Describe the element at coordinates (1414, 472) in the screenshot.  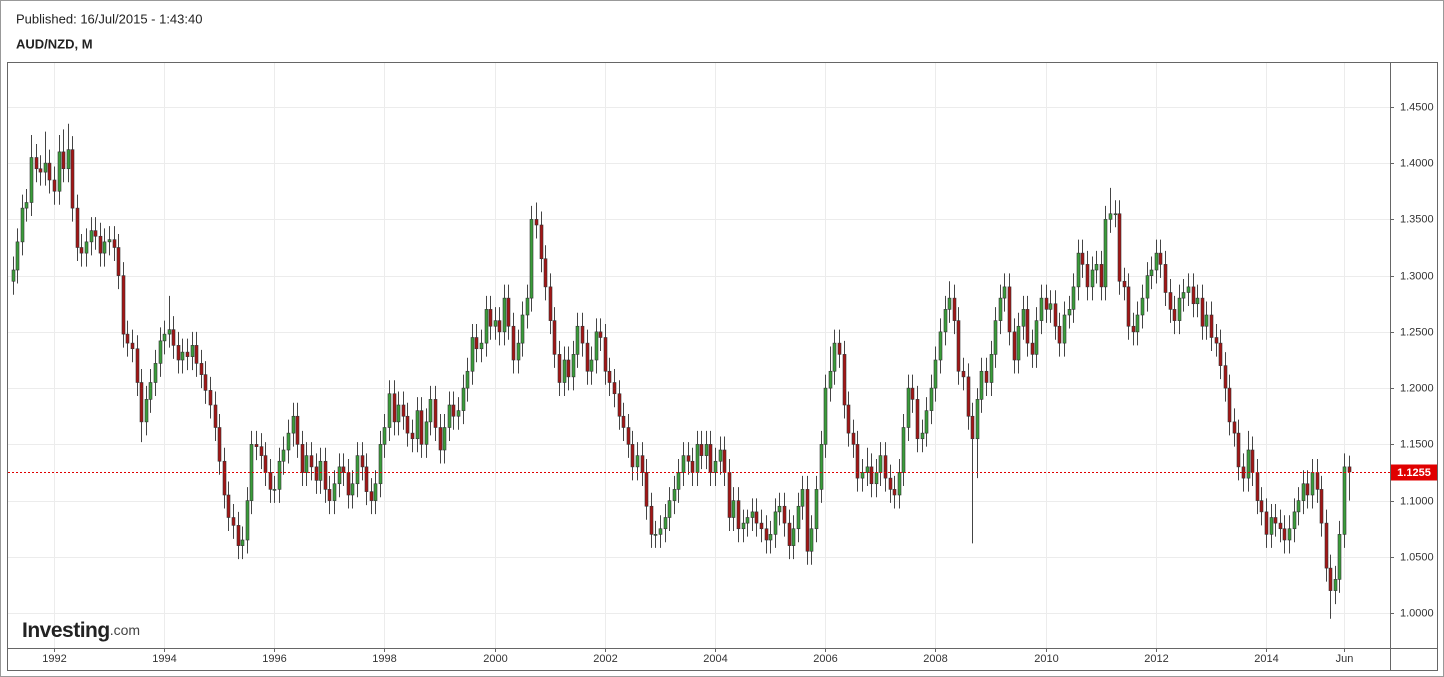
I see `last-price-box` at that location.